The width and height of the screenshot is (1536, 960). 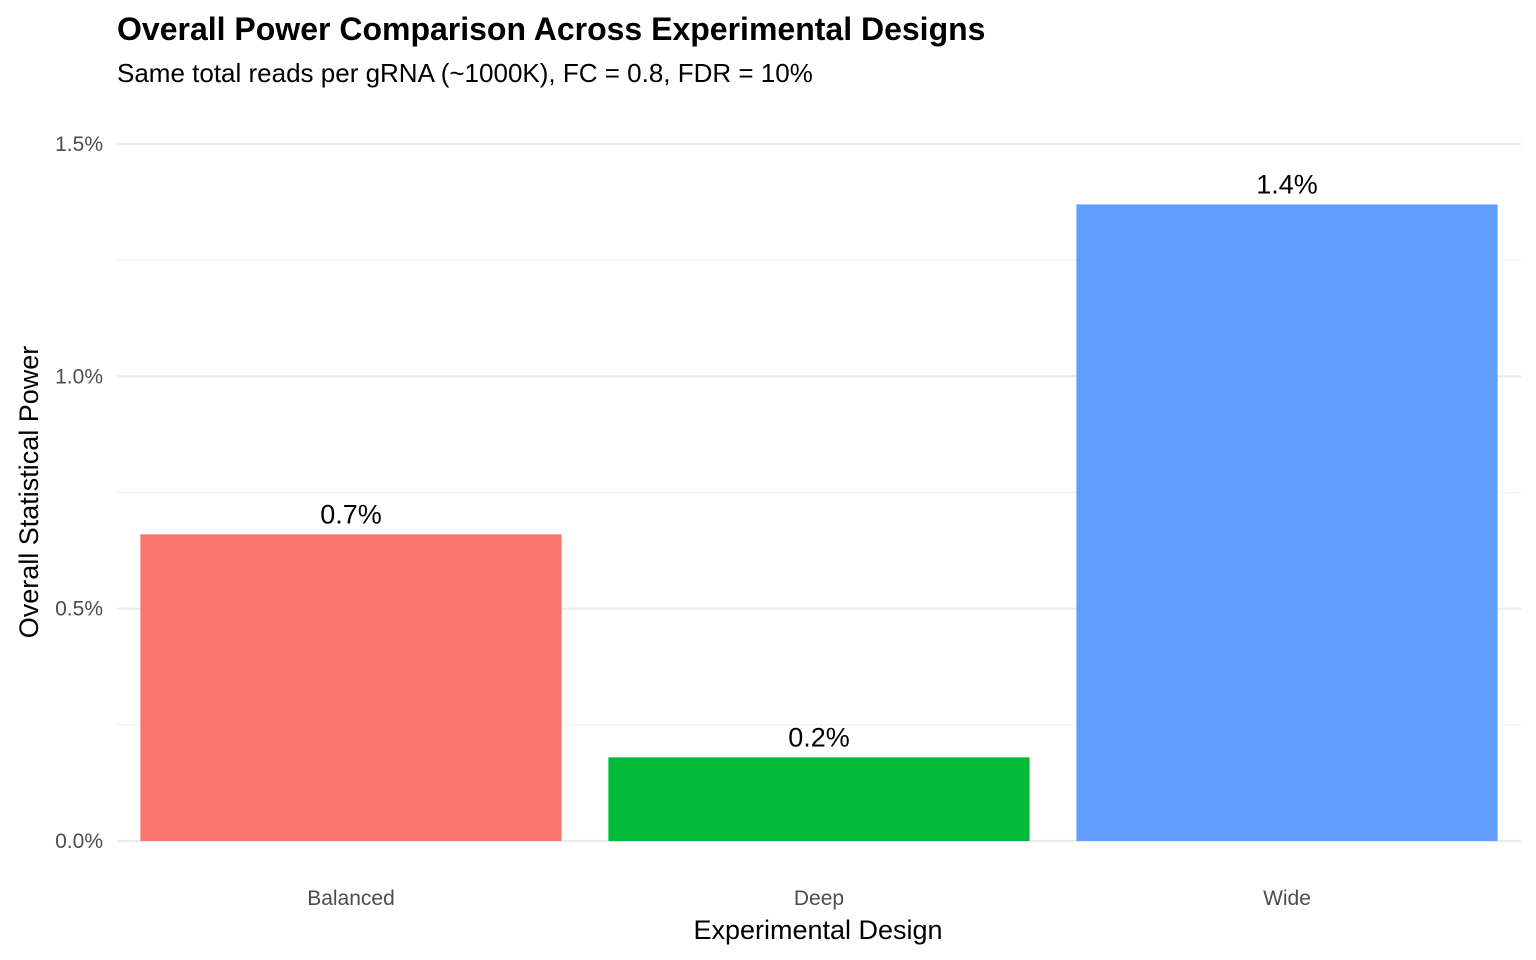 I want to click on y-tick-label: 0.0%, so click(x=79, y=841).